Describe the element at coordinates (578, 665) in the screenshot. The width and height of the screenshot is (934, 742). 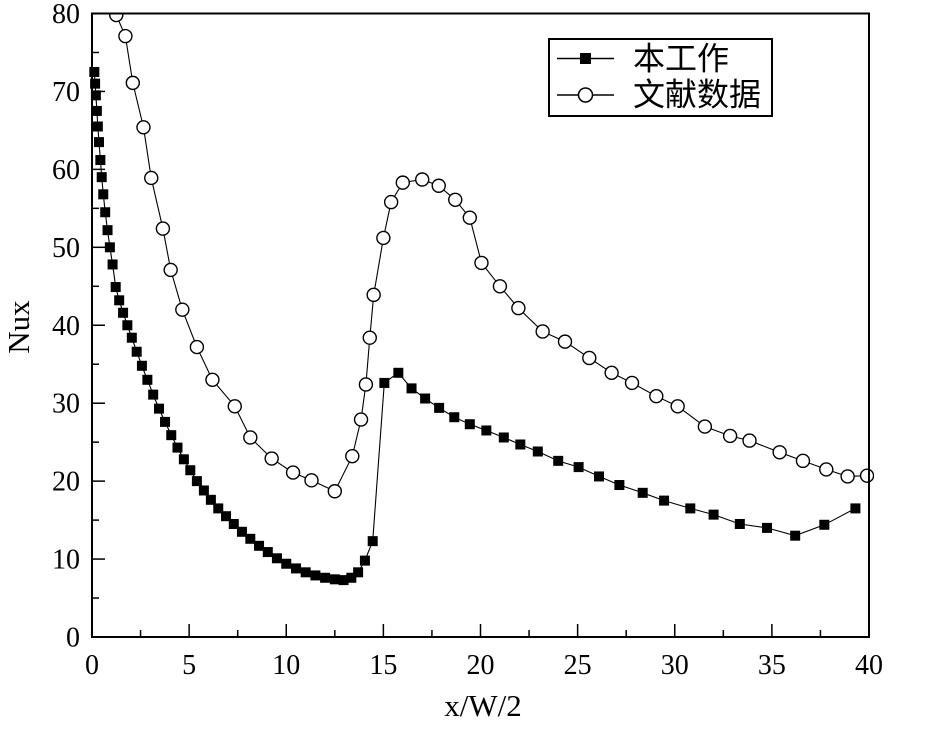
I see `x-tick-label: 25` at that location.